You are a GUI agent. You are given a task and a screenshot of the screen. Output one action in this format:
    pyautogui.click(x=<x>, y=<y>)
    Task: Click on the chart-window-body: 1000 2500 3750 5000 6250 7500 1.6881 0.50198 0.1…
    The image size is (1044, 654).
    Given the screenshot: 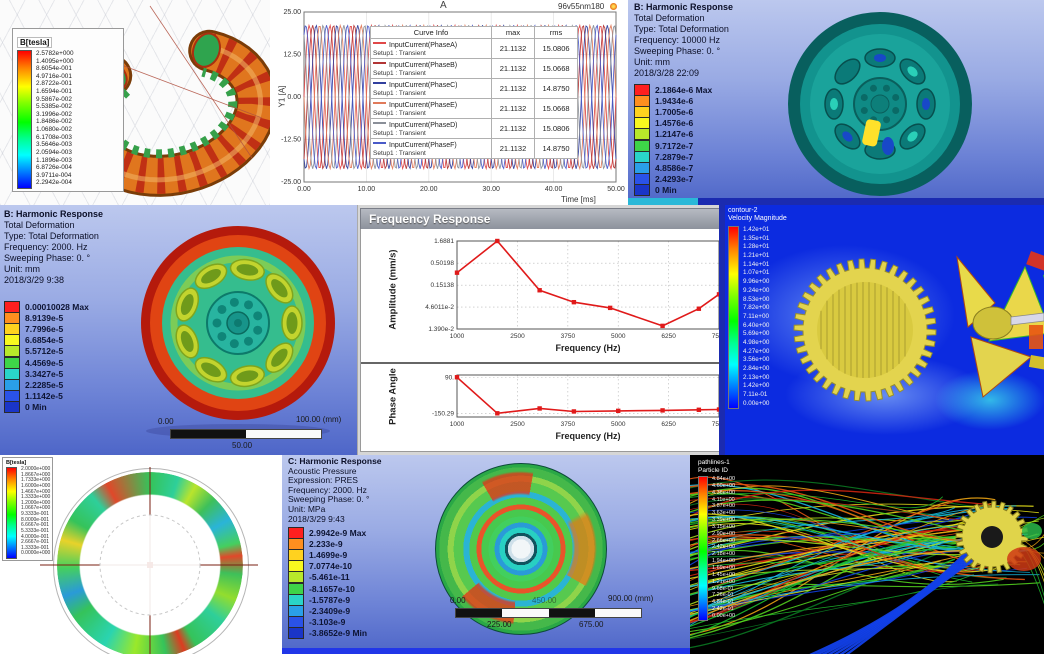 What is the action you would take?
    pyautogui.click(x=543, y=340)
    